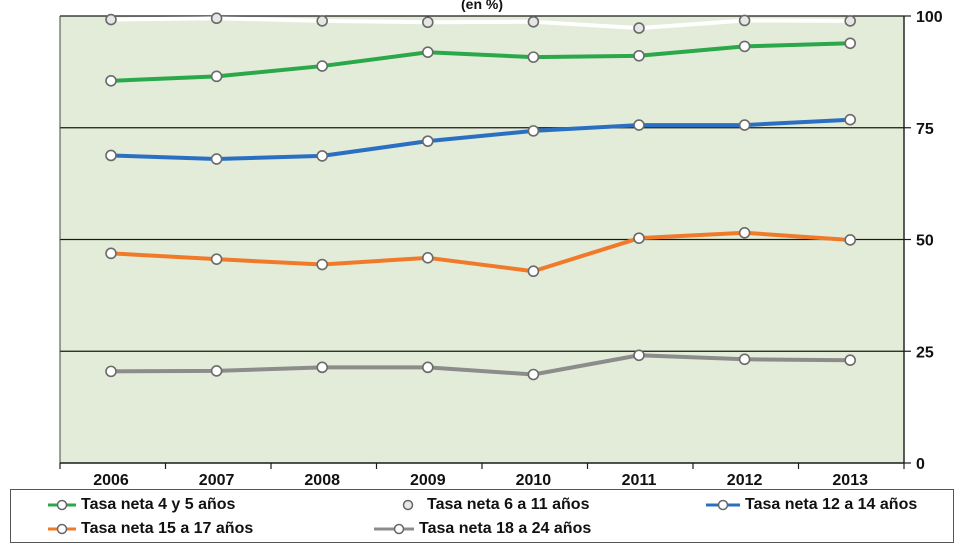  Describe the element at coordinates (322, 264) in the screenshot. I see `data-point-s3-2008` at that location.